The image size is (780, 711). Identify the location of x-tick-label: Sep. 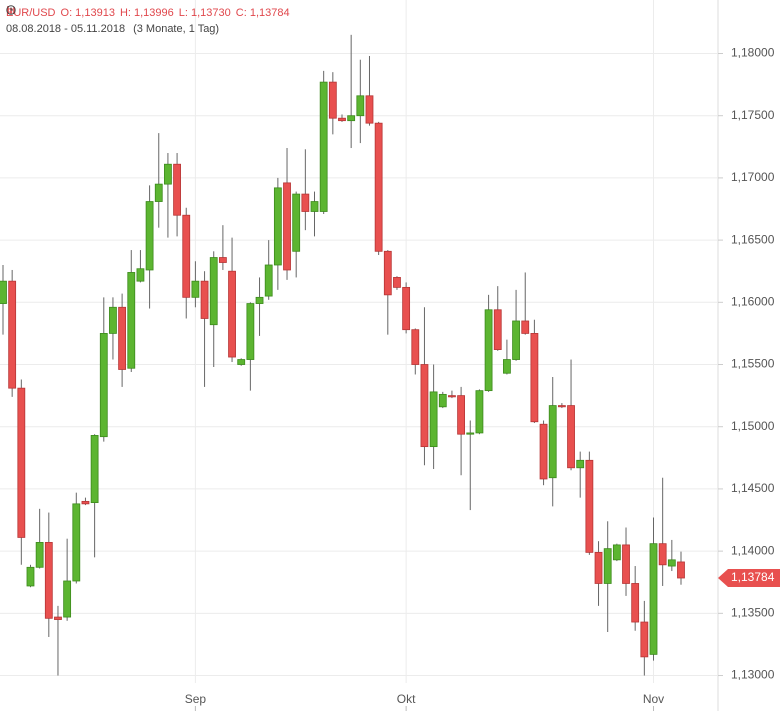
(196, 699).